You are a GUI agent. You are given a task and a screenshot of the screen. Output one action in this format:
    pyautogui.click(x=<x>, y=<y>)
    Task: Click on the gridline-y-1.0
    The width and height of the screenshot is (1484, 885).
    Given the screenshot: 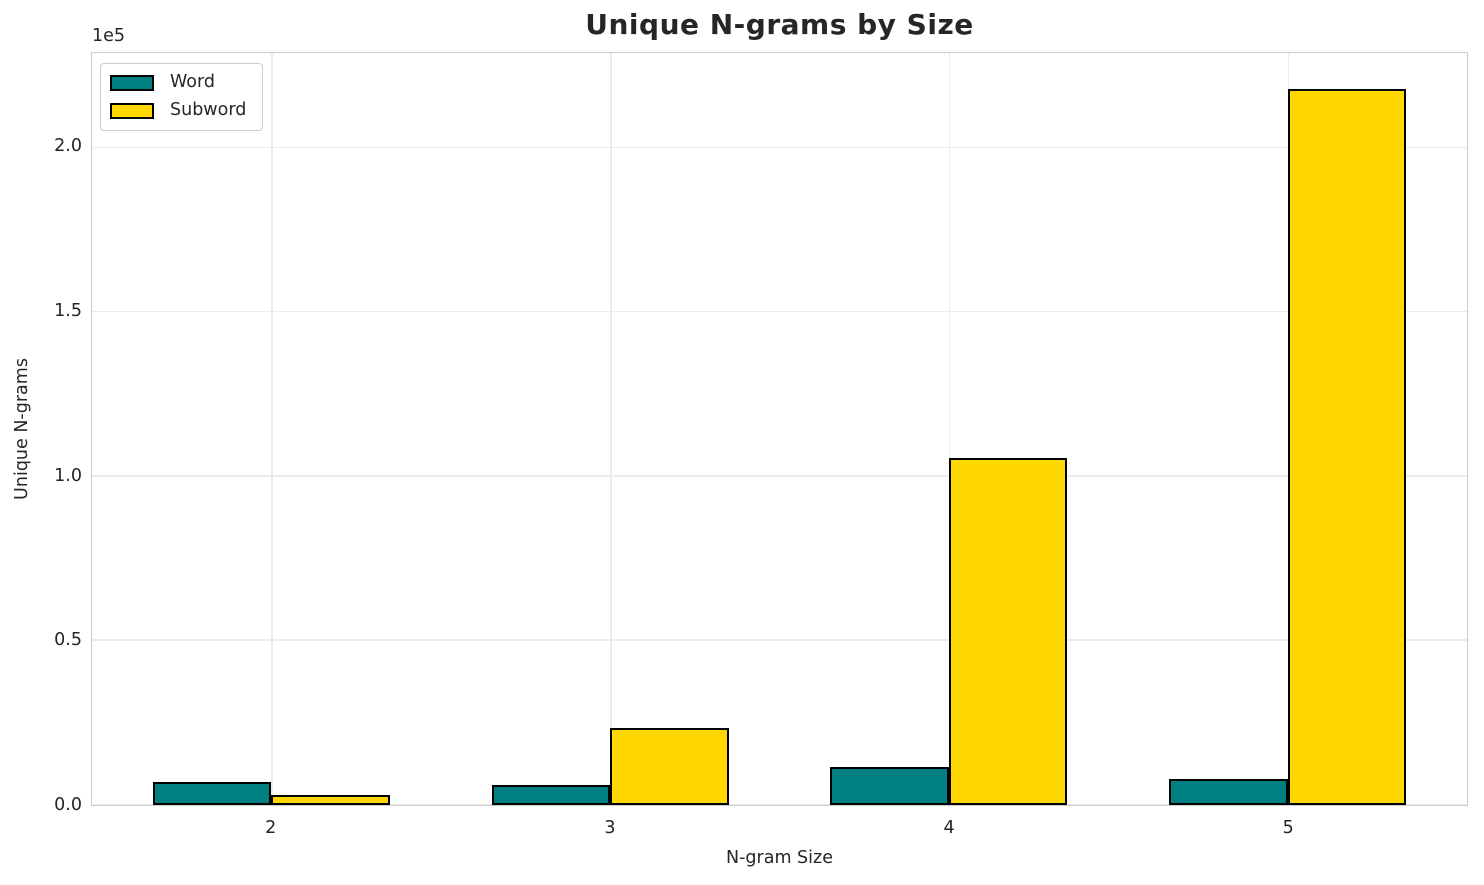 What is the action you would take?
    pyautogui.click(x=779, y=476)
    